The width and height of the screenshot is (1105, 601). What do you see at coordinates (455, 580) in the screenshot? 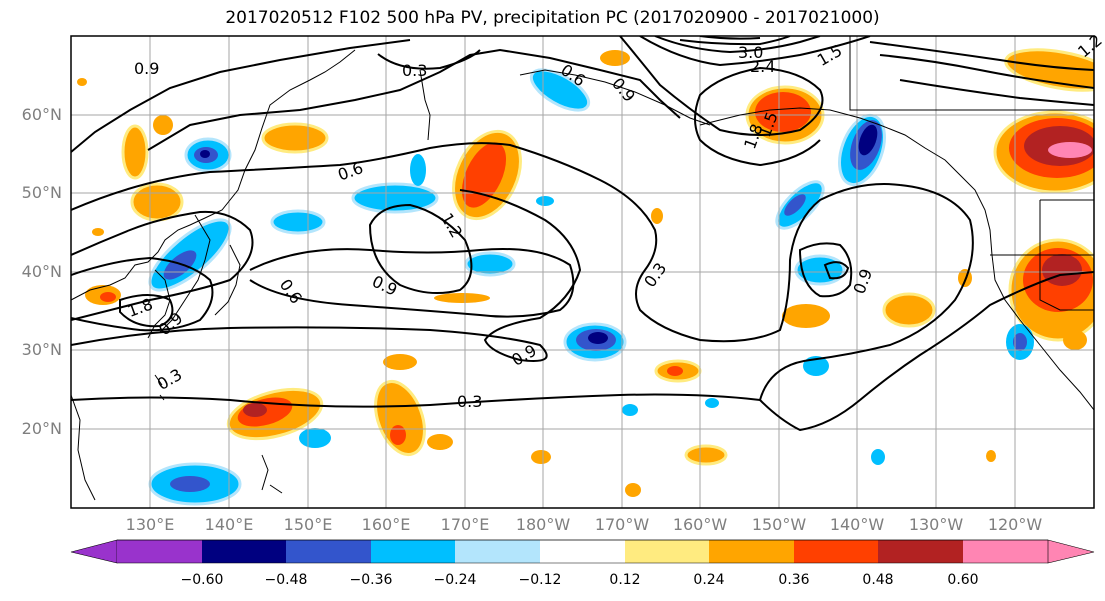
I see `colorbar-tick-label: −0.24` at bounding box center [455, 580].